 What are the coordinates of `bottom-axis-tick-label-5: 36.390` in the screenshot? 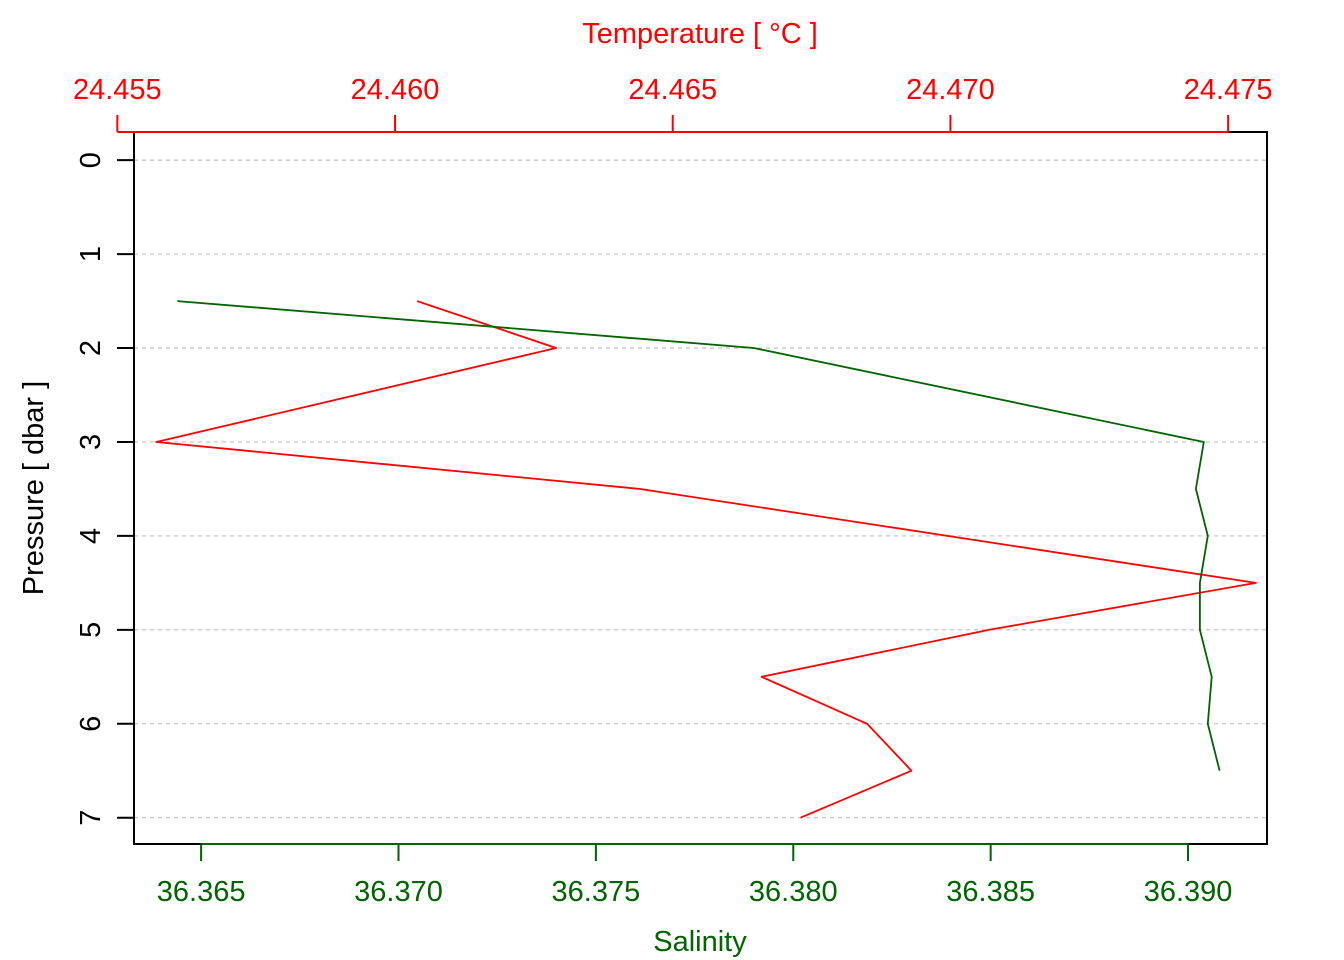 It's located at (1188, 892).